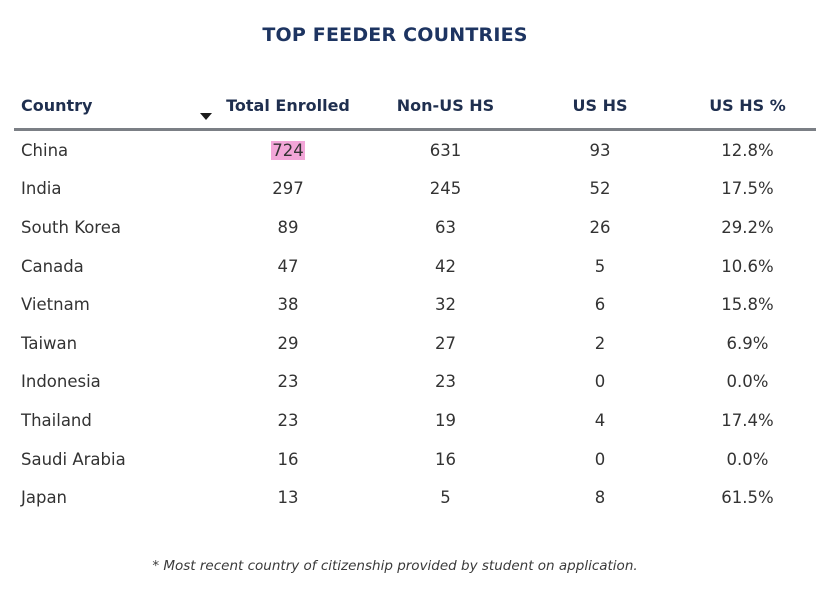 This screenshot has height=600, width=831. What do you see at coordinates (415, 420) in the screenshot?
I see `table-row: Thailand 23 19 4 17.4%` at bounding box center [415, 420].